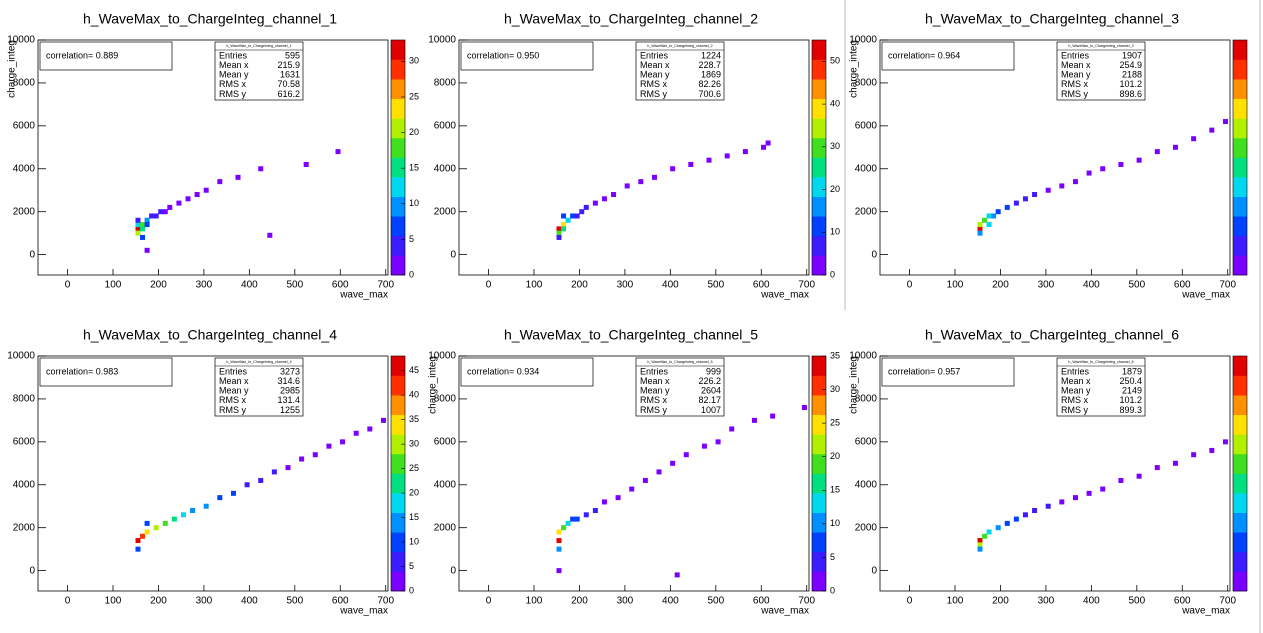 The width and height of the screenshot is (1263, 633). What do you see at coordinates (288, 381) in the screenshot?
I see `stats-value: 314.6` at bounding box center [288, 381].